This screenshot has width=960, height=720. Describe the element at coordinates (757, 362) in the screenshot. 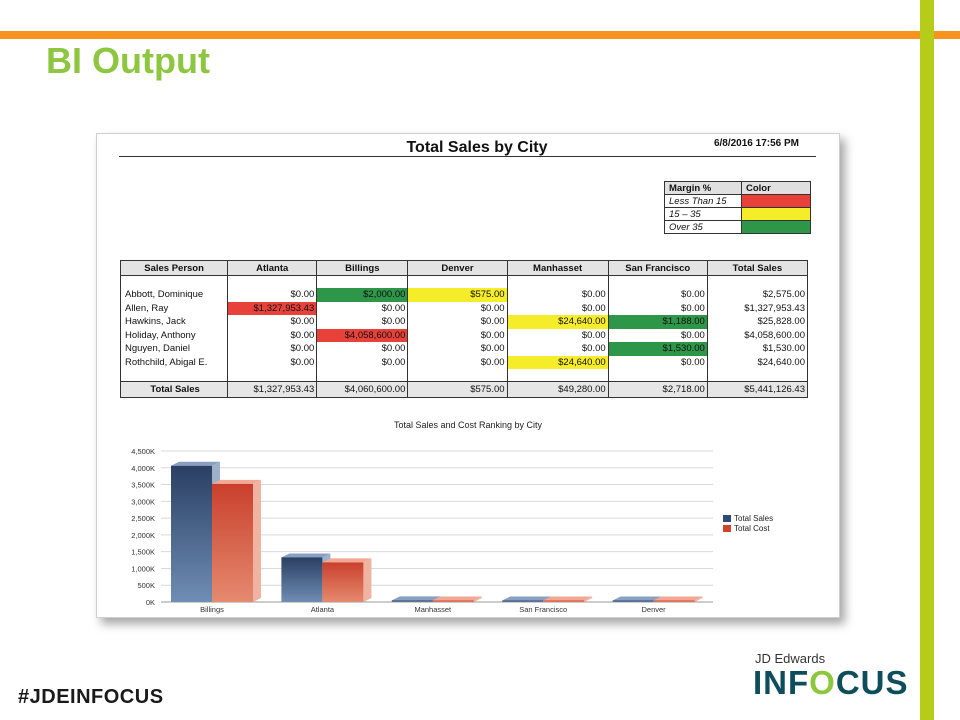

I see `cell-total: $24,640.00` at that location.